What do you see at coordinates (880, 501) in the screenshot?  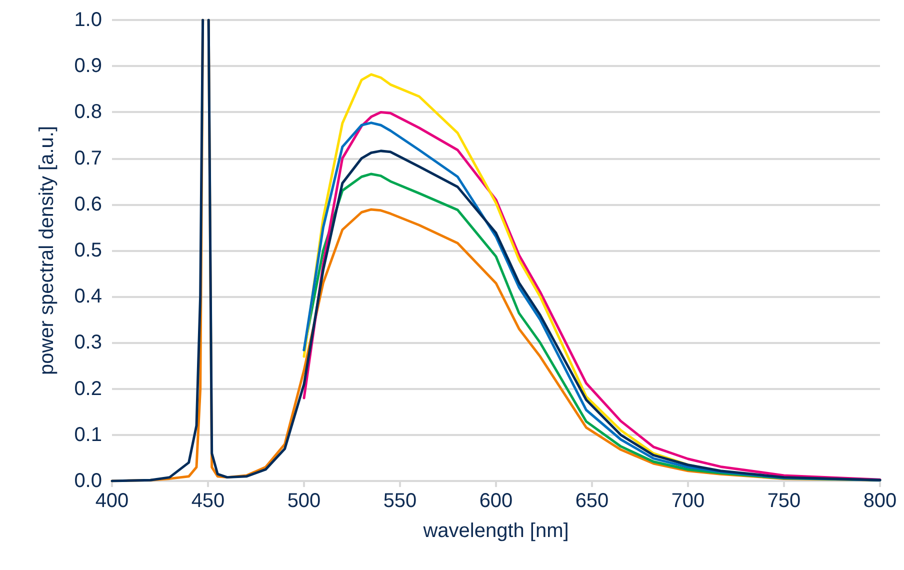 I see `x-tick-label: 800` at bounding box center [880, 501].